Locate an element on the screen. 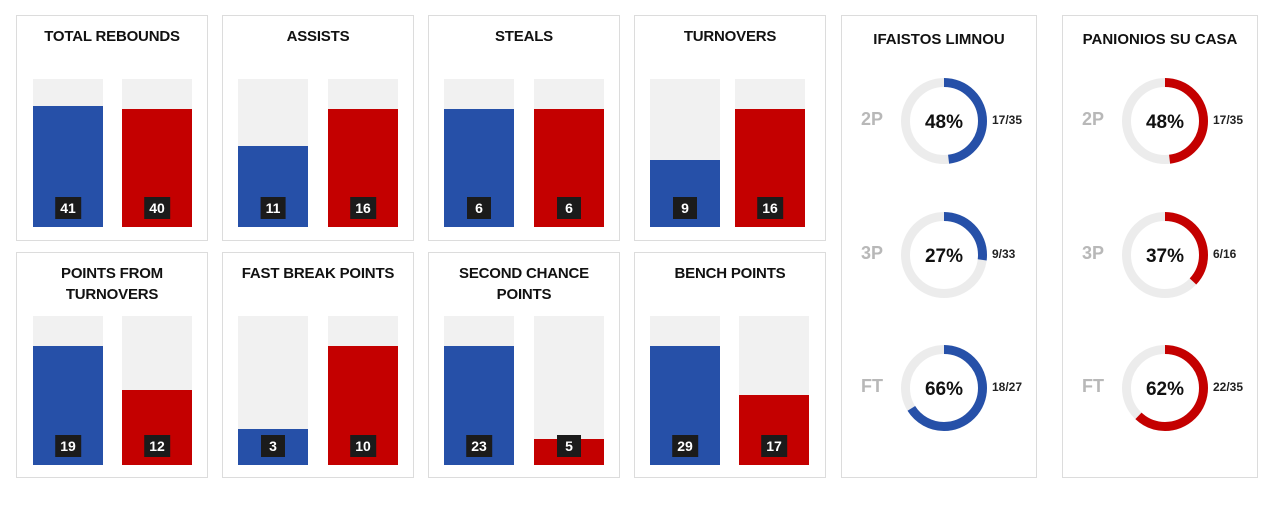  away-value-label: 6 is located at coordinates (569, 208).